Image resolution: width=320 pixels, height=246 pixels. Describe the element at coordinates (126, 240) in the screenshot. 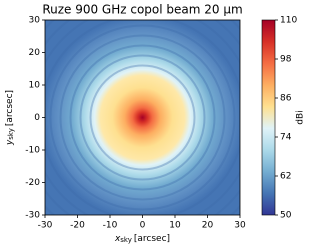

I see `x-label-subscript: sky` at that location.